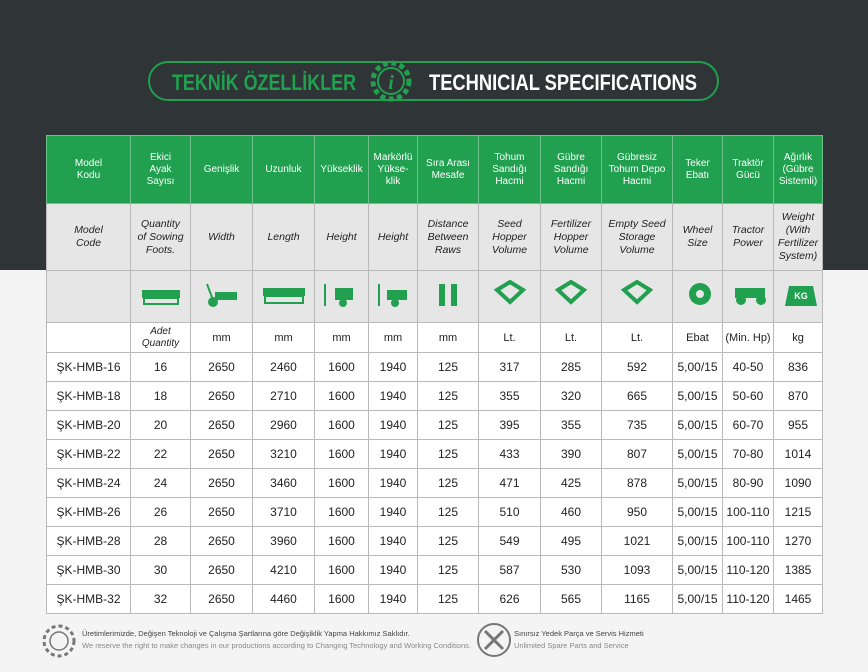  I want to click on header-cell: Sıra Arası Mesafe, so click(448, 169).